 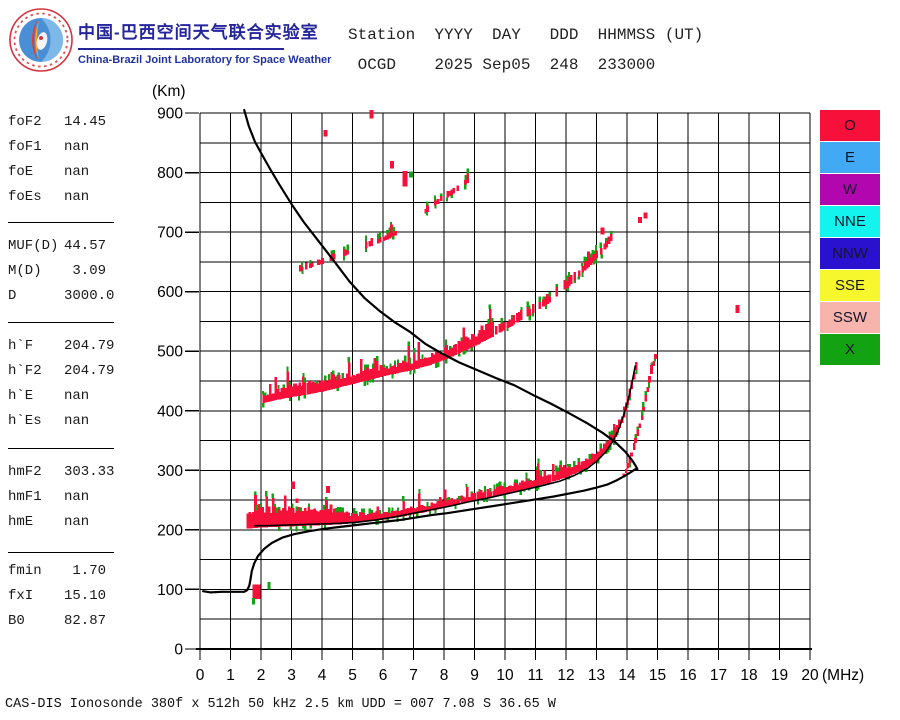 I want to click on param-row: foF1 nan, so click(x=65, y=147).